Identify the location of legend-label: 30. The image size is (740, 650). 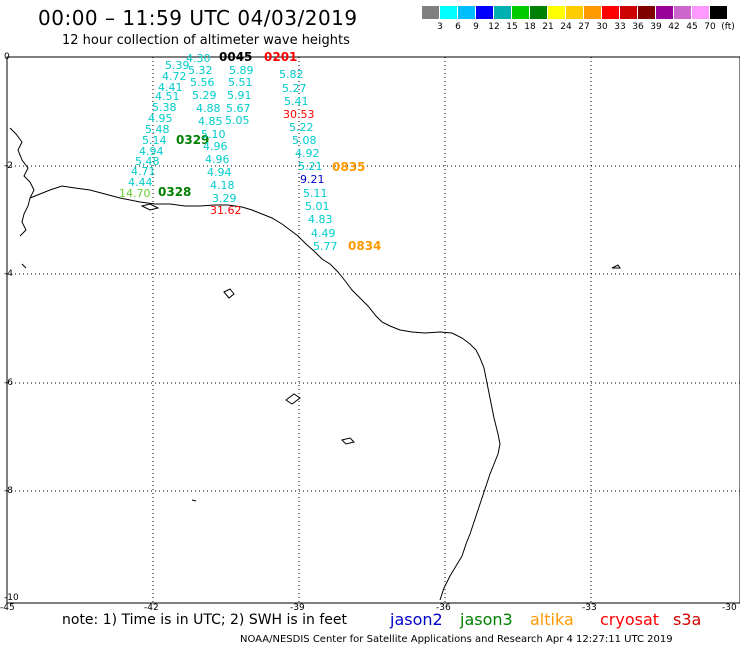
(602, 27).